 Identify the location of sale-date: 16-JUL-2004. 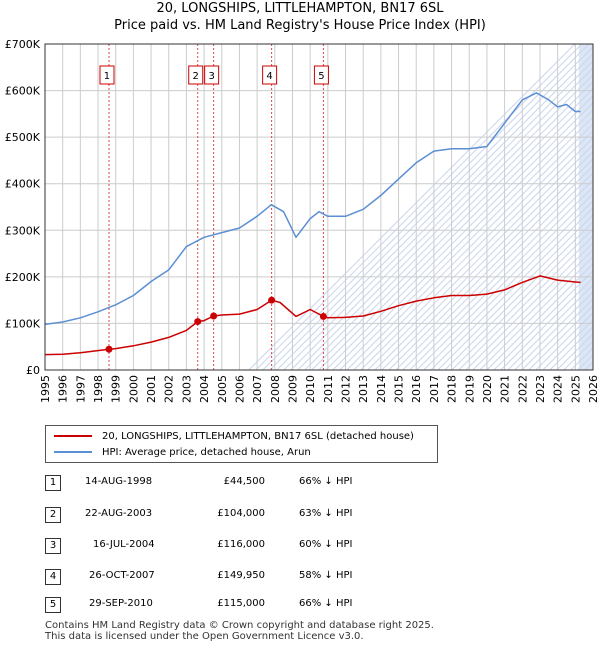
(124, 544).